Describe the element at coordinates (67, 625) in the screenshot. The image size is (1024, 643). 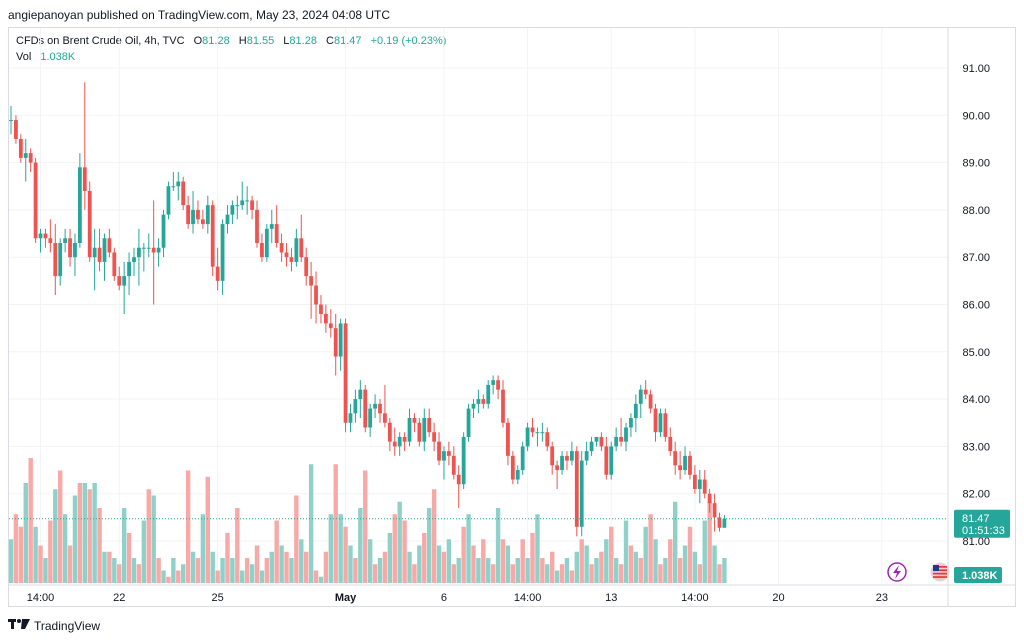
I see `tradingview-brand: TradingView` at that location.